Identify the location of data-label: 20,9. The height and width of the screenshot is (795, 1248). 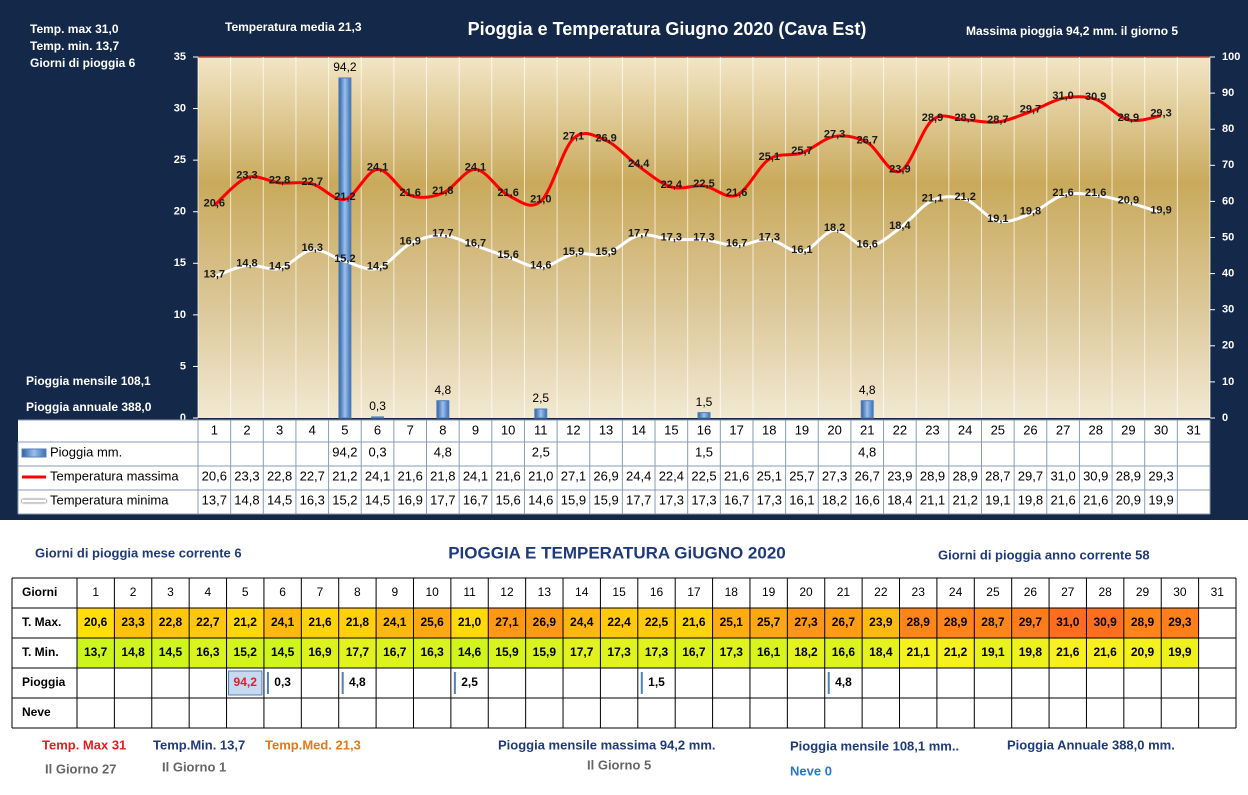
(1128, 200).